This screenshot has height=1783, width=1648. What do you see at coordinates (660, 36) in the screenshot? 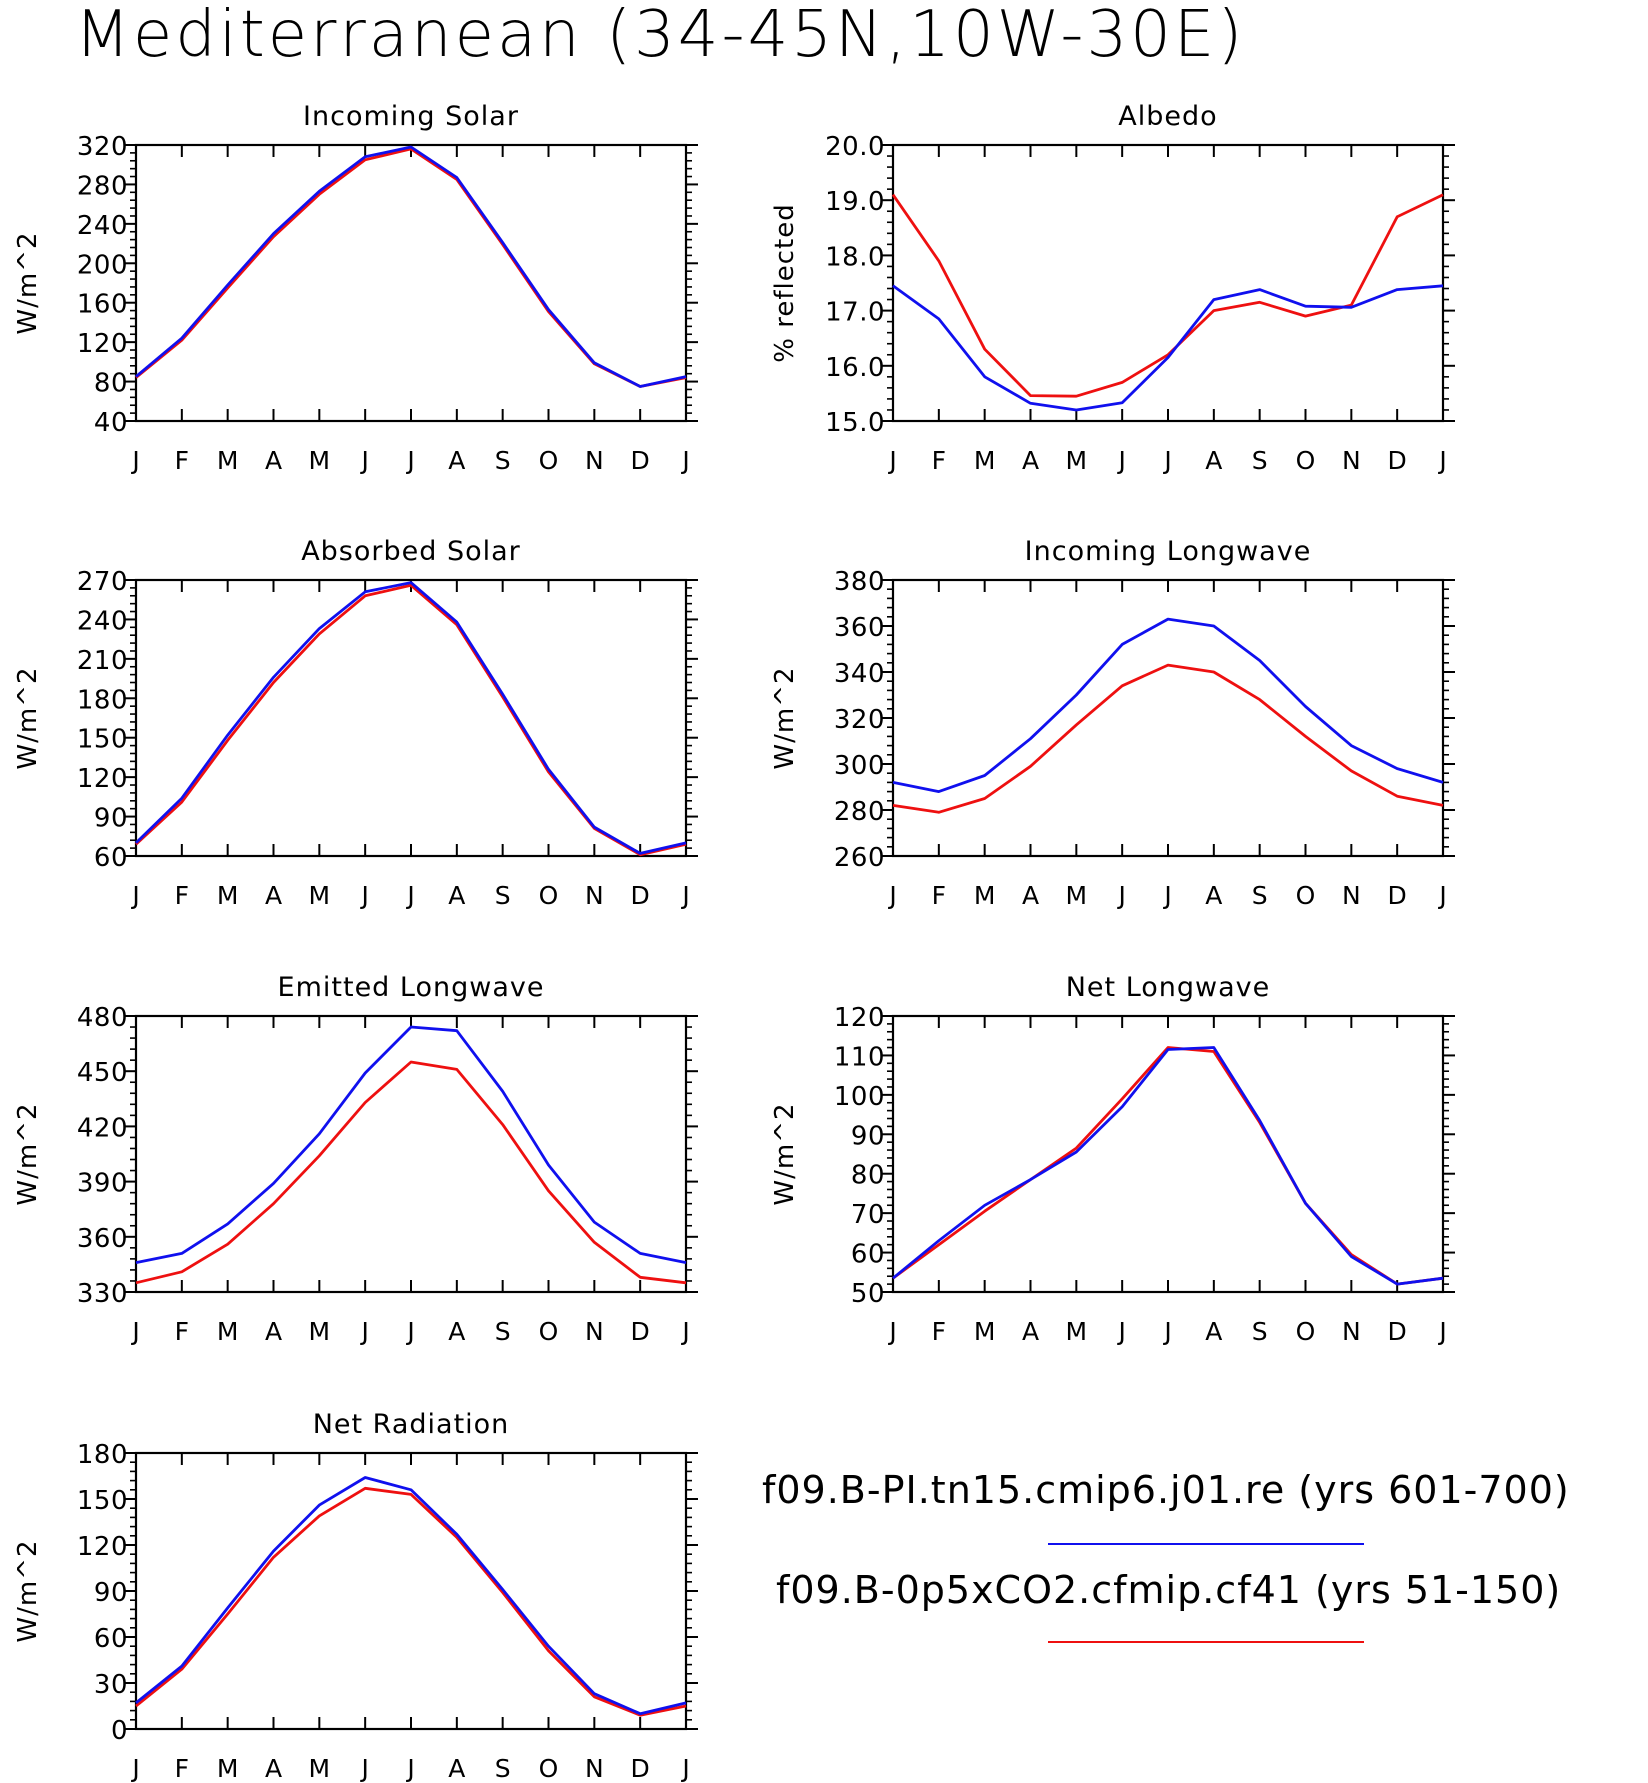
I see `page-title: Mediterranean (34-45N,10W-30E)` at bounding box center [660, 36].